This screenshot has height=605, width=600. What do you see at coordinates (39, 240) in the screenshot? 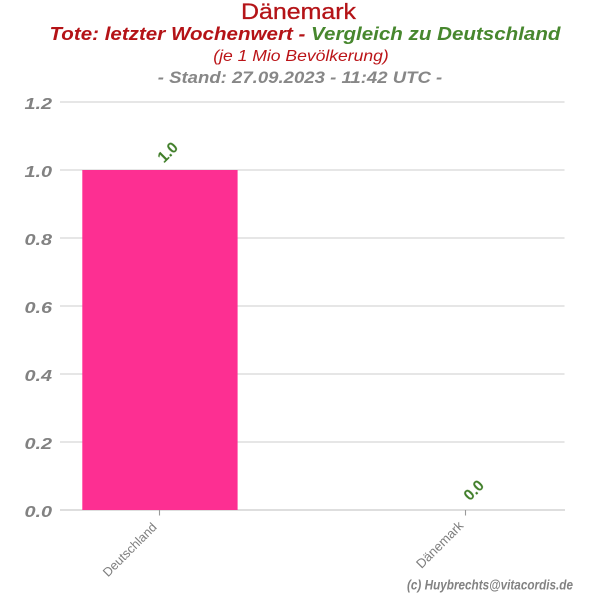
I see `svg-text: 0.8` at bounding box center [39, 240].